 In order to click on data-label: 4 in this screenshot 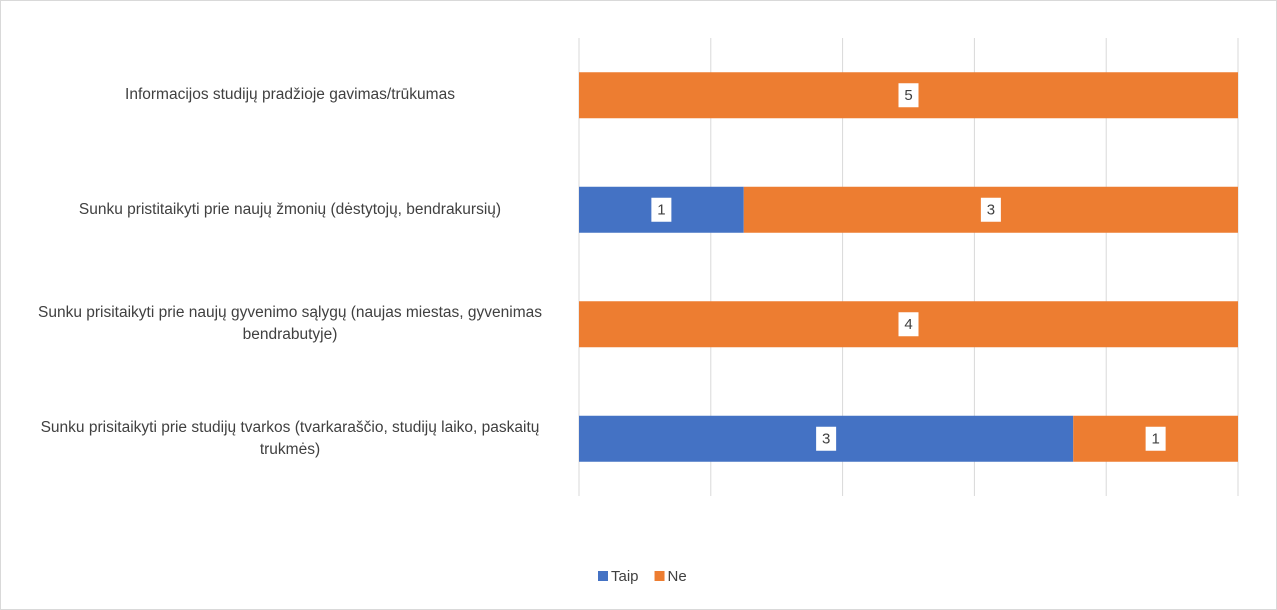, I will do `click(908, 324)`.